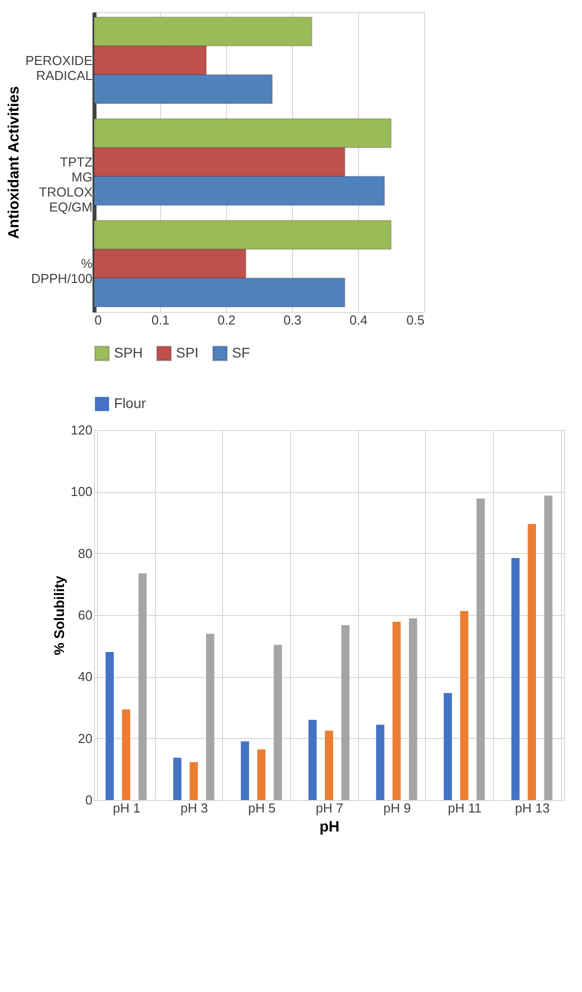 This screenshot has height=992, width=582. What do you see at coordinates (85, 738) in the screenshot?
I see `y-tick-label: 20` at bounding box center [85, 738].